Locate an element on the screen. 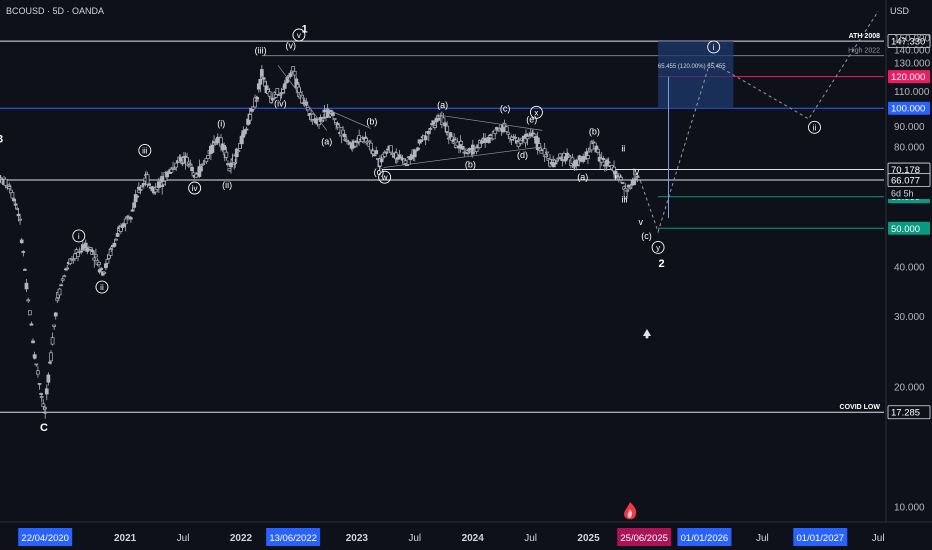  channel-line is located at coordinates (347, 118).